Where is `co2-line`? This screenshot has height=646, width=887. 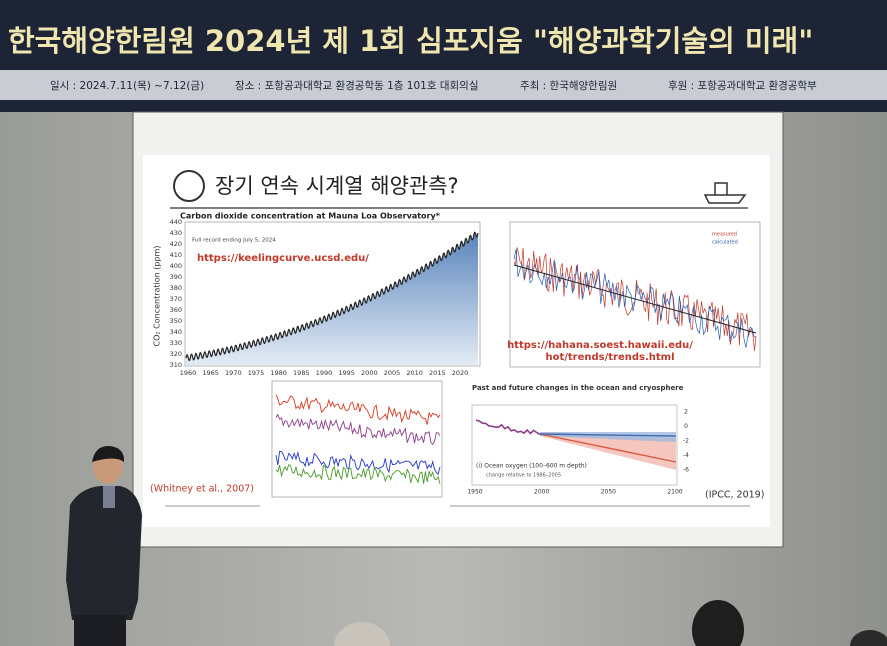
co2-line is located at coordinates (332, 296).